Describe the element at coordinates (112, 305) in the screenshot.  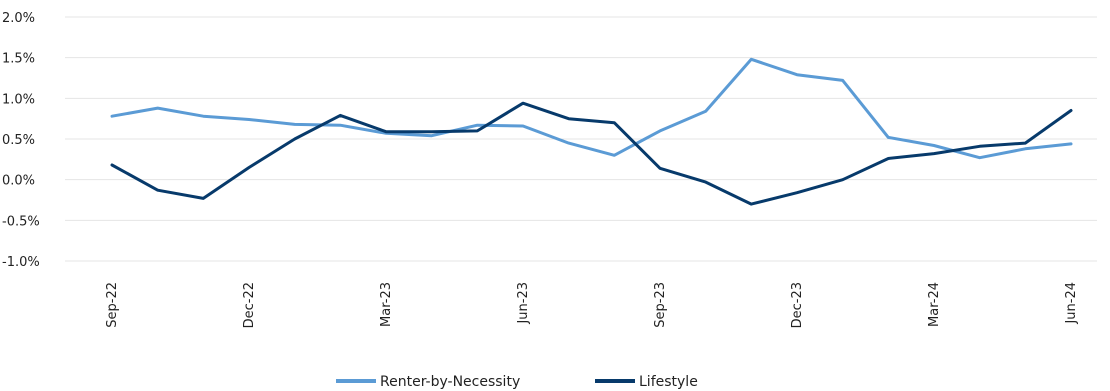
I see `x-tick-label: Sep-22` at that location.